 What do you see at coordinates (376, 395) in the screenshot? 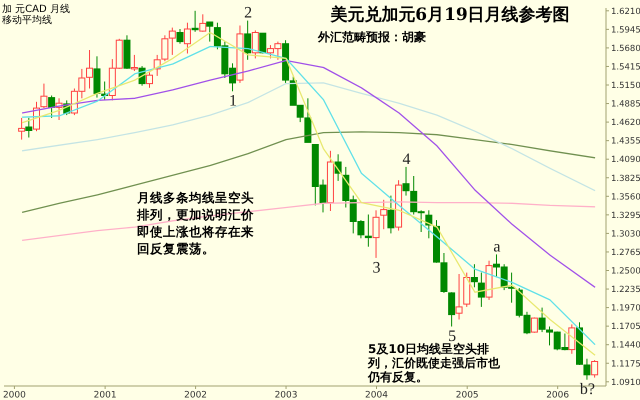
I see `x-tick-label: 2004` at bounding box center [376, 395].